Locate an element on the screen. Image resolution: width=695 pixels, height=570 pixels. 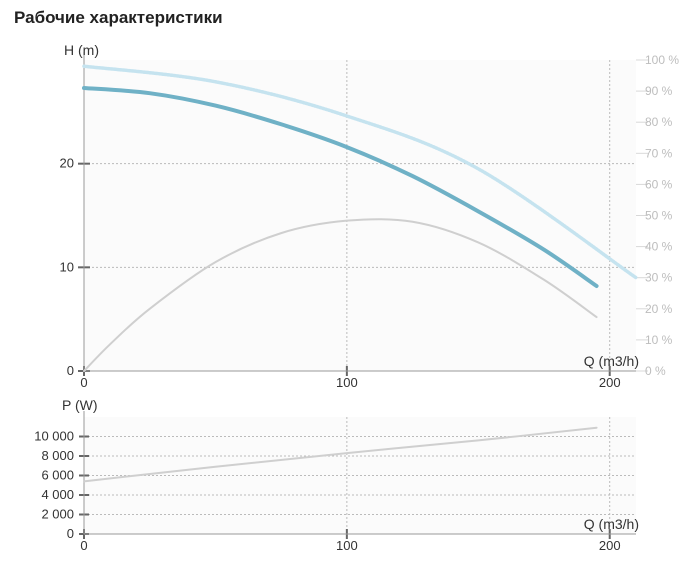
chart-title: Рабочие характеристики is located at coordinates (118, 17).